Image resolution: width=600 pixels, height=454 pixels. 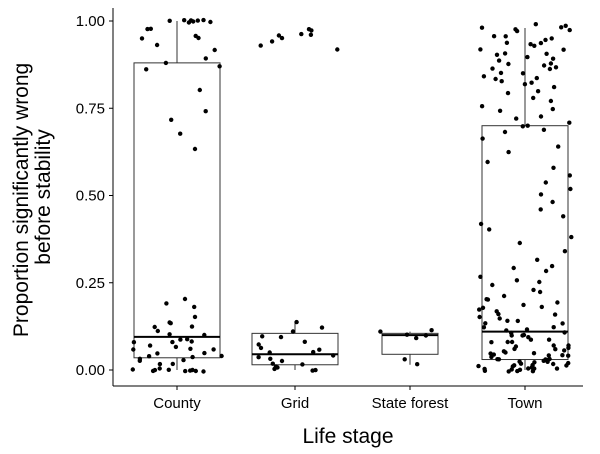 What do you see at coordinates (90, 283) in the screenshot?
I see `y-tick-label: 0.25` at bounding box center [90, 283].